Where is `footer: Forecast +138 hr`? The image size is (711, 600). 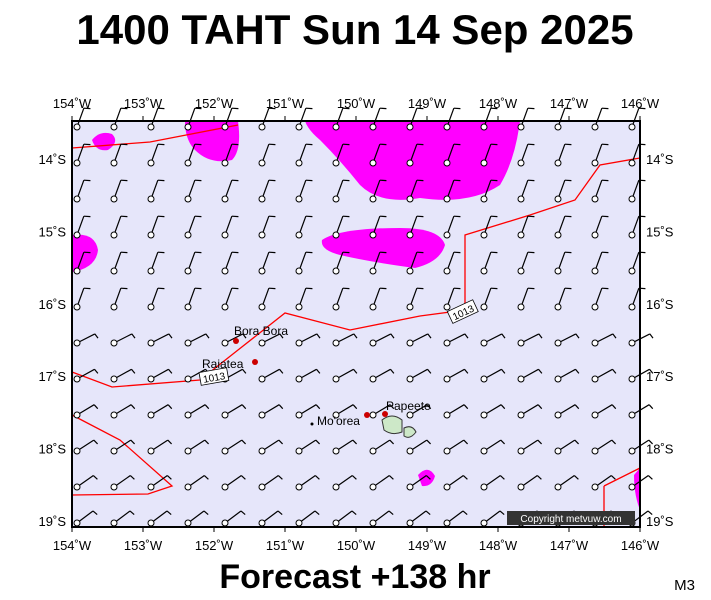 footer: Forecast +138 hr is located at coordinates (354, 577).